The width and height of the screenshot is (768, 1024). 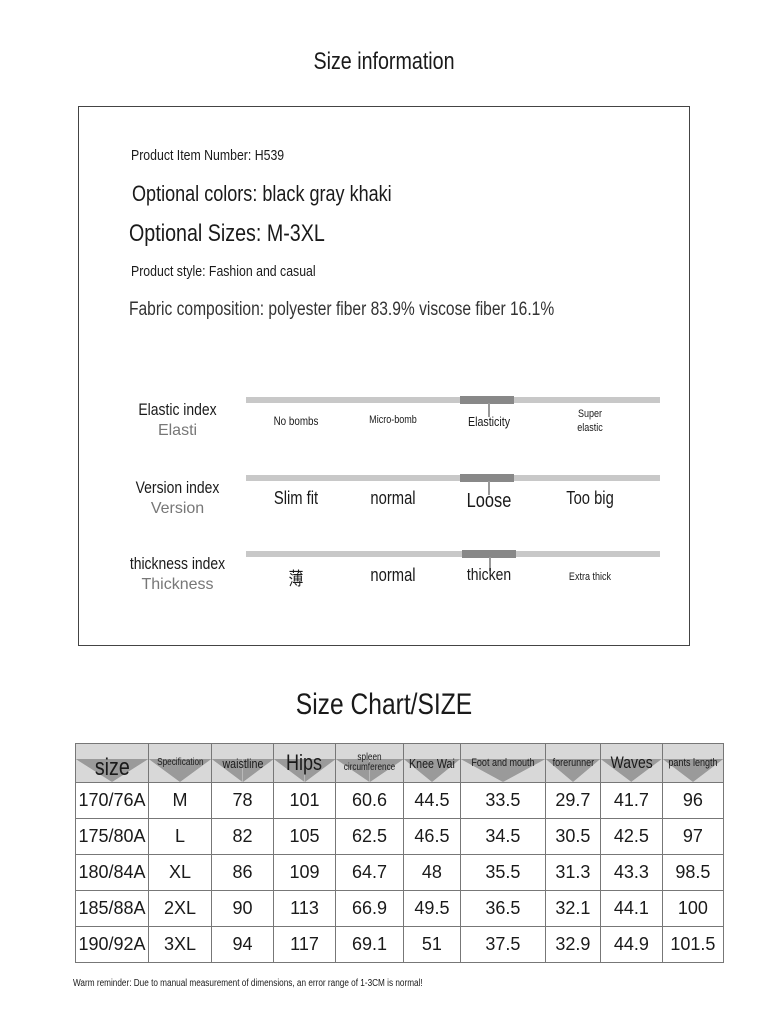 What do you see at coordinates (112, 800) in the screenshot?
I see `table-cell: 170/76A` at bounding box center [112, 800].